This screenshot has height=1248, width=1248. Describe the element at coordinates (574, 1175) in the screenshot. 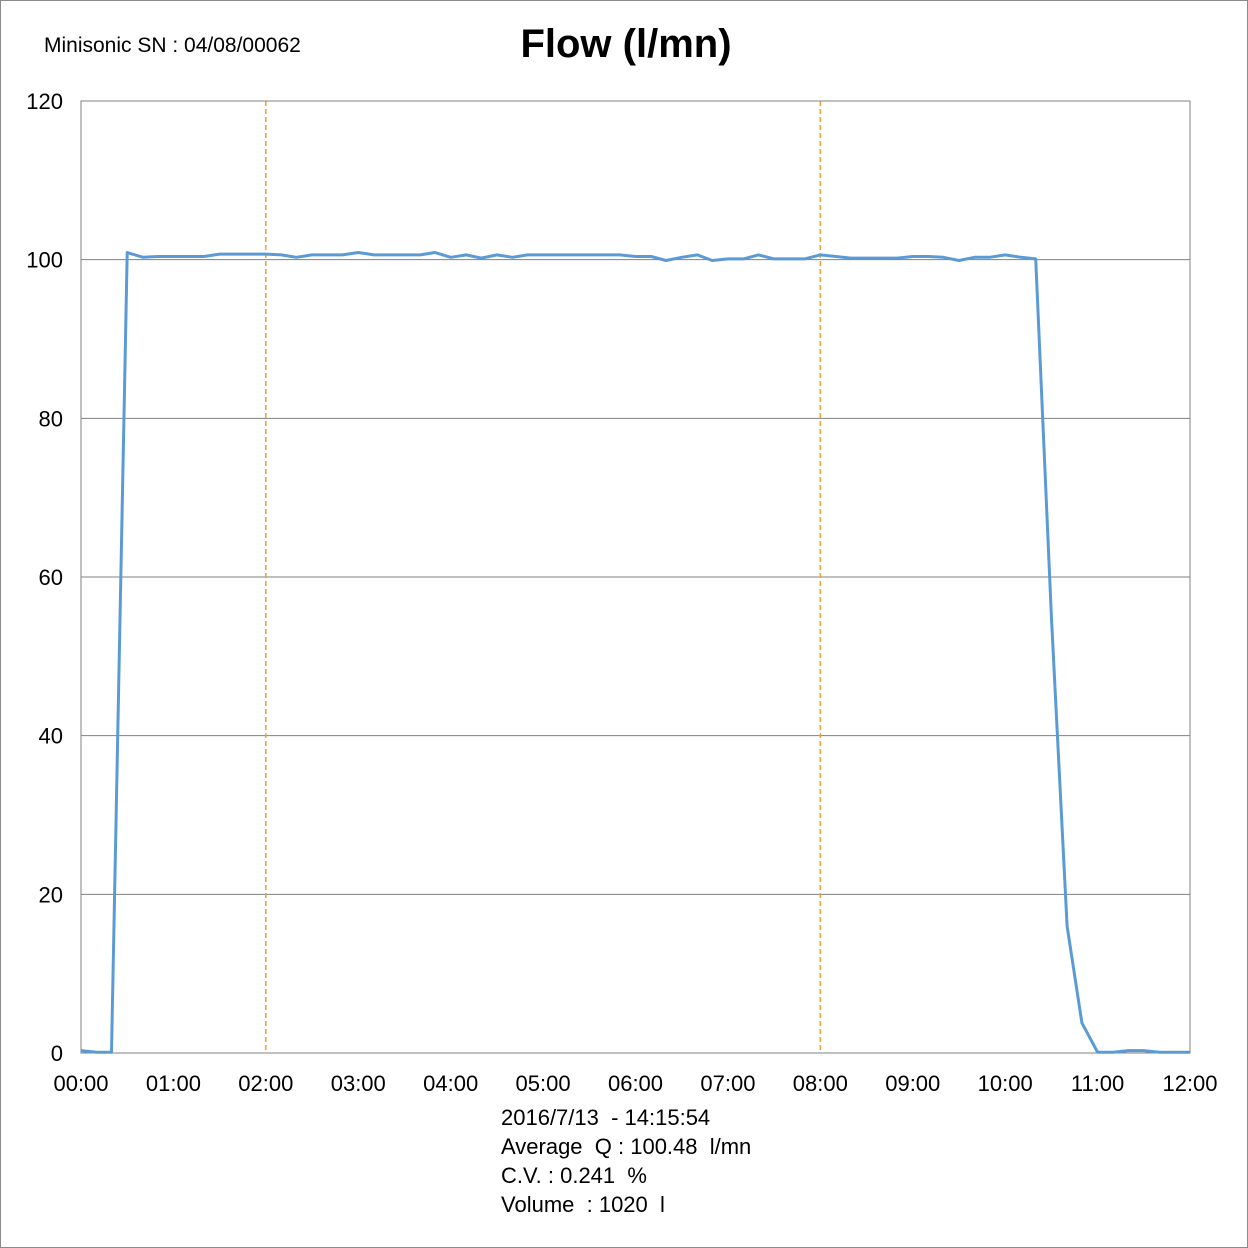

I see `cv-text: C.V. : 0.241 %` at that location.